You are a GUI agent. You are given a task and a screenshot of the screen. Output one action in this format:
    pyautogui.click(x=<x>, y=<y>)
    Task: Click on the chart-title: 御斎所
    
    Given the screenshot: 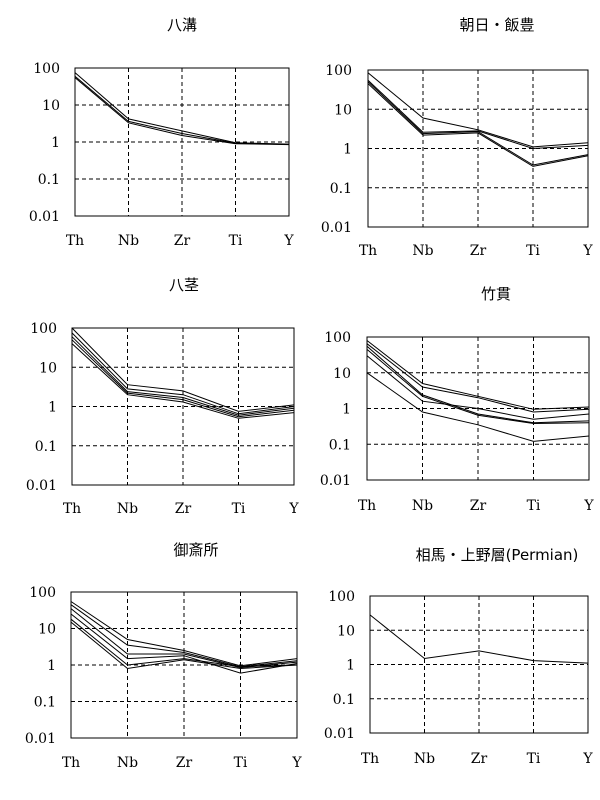 What is the action you would take?
    pyautogui.click(x=195, y=550)
    